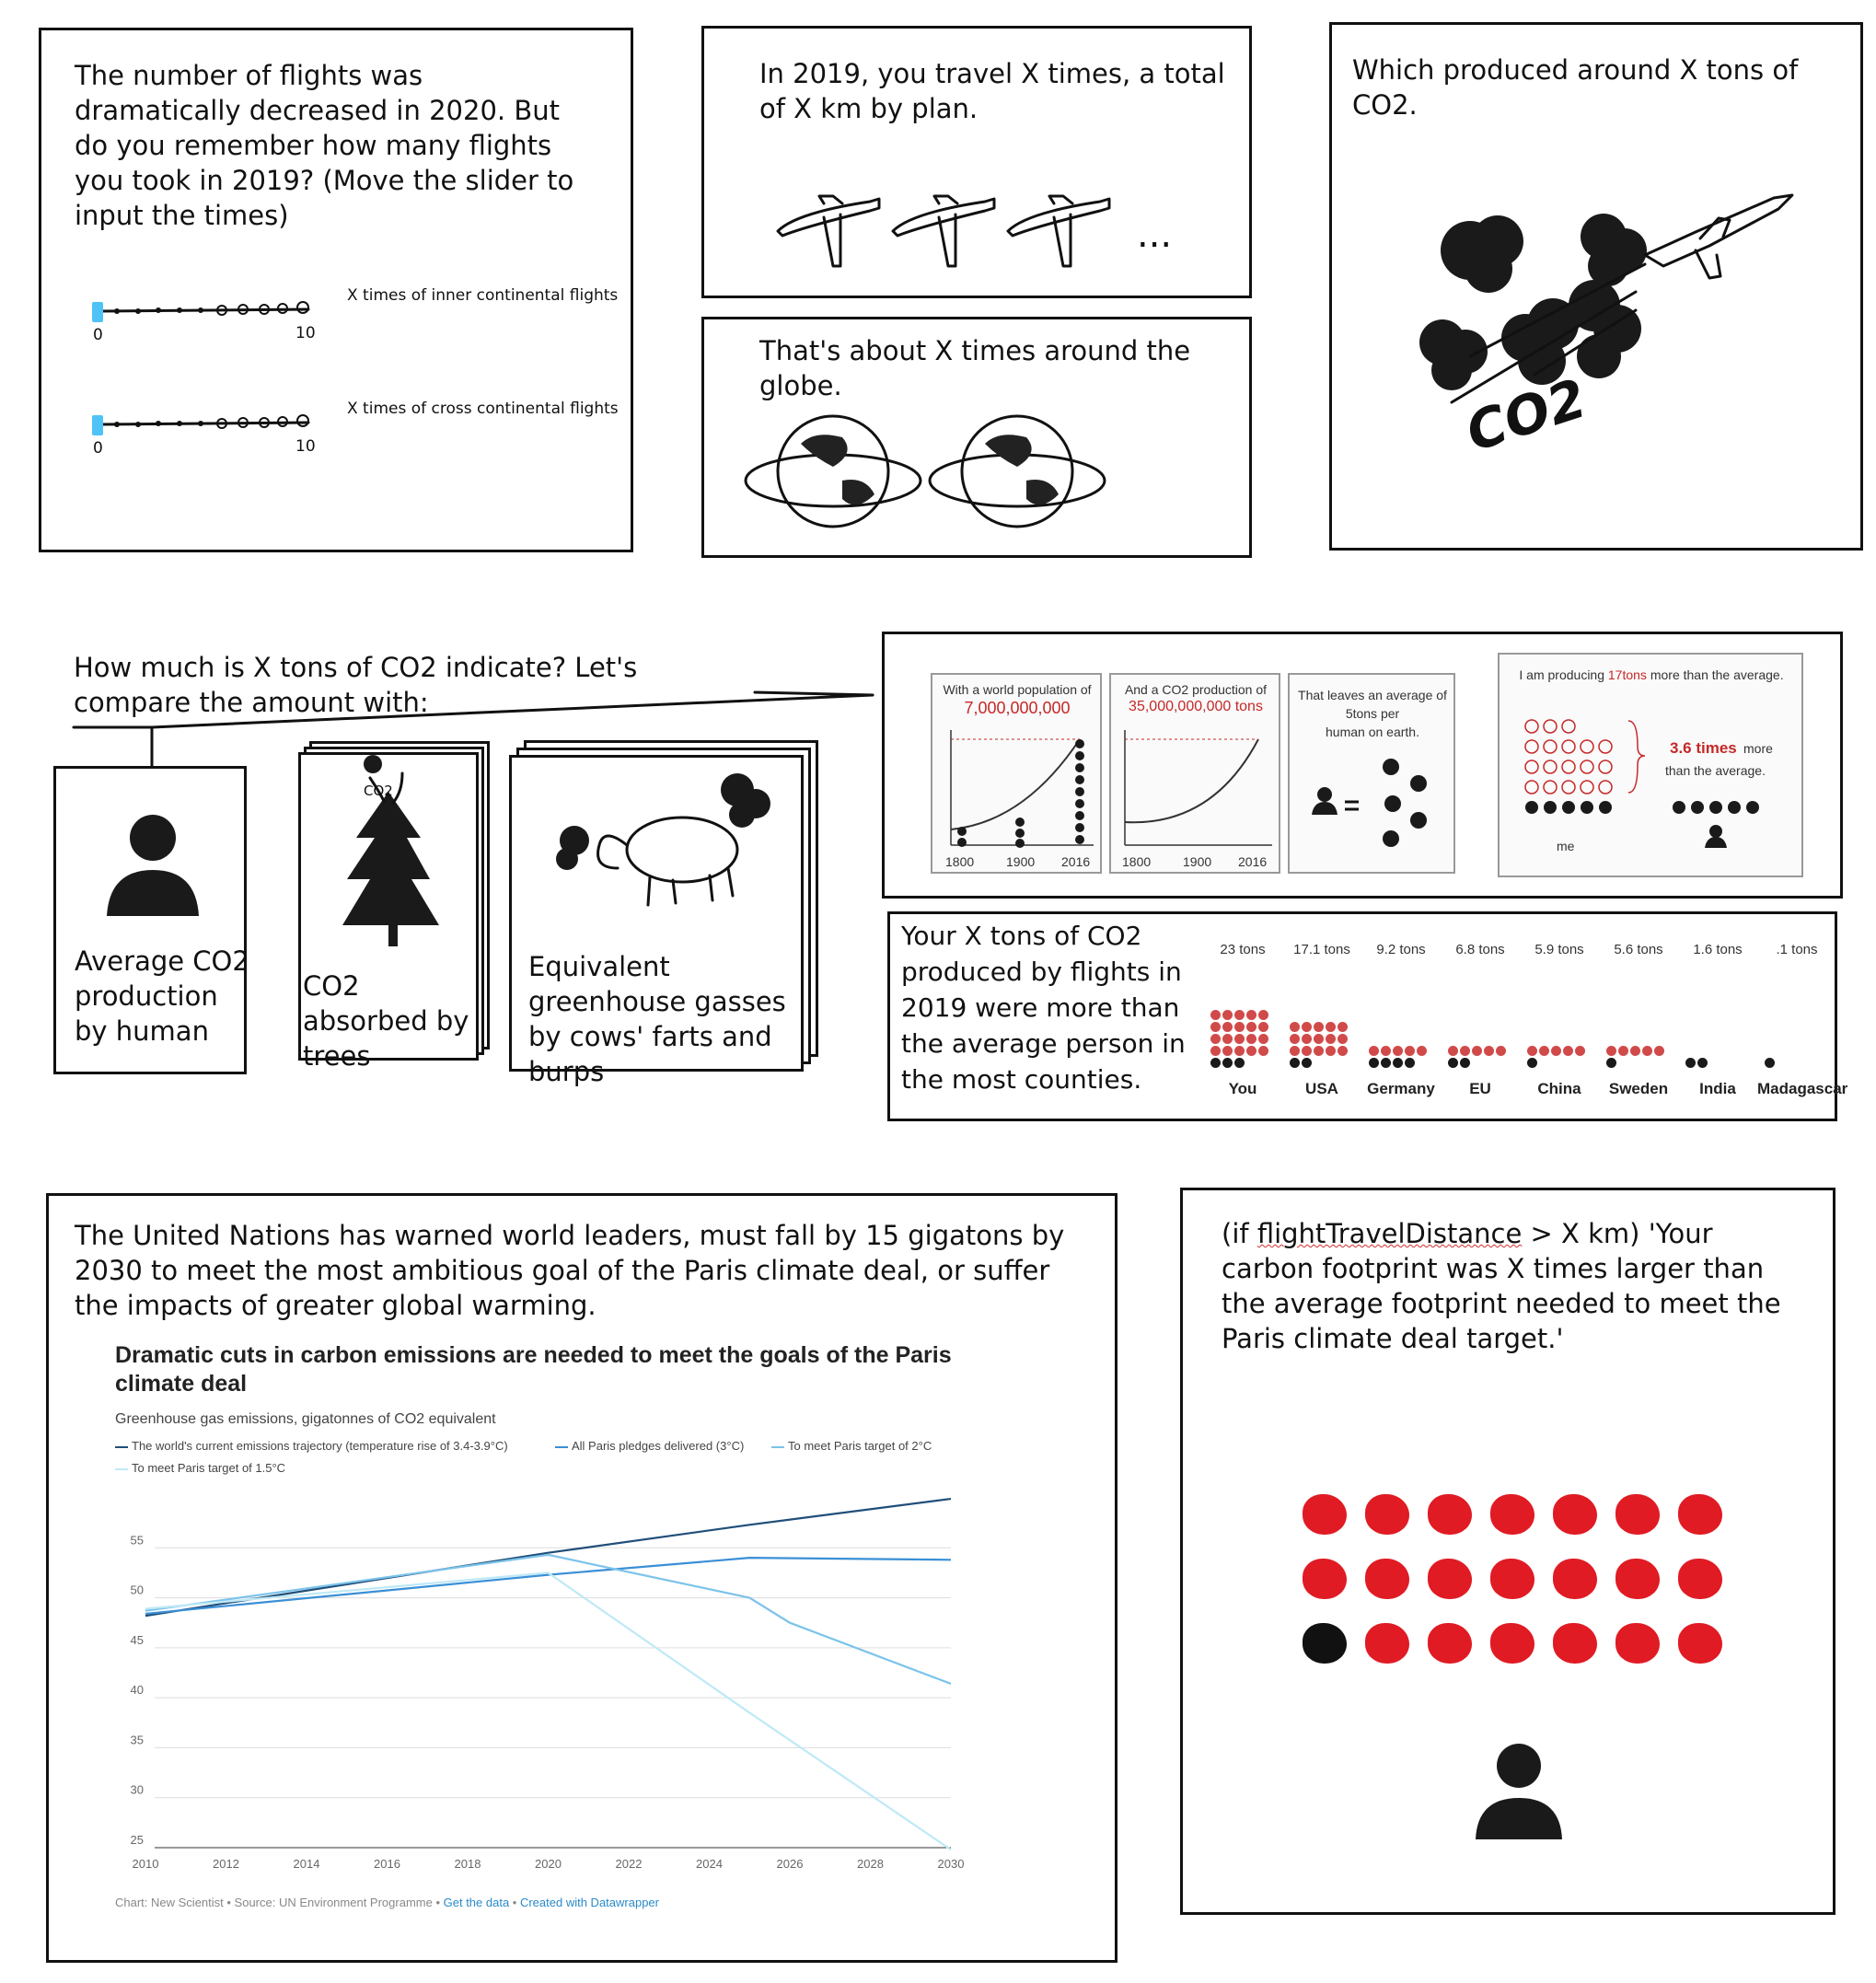 Image resolution: width=1876 pixels, height=1983 pixels. What do you see at coordinates (1715, 770) in the screenshot?
I see `than-average-label: than the average.` at bounding box center [1715, 770].